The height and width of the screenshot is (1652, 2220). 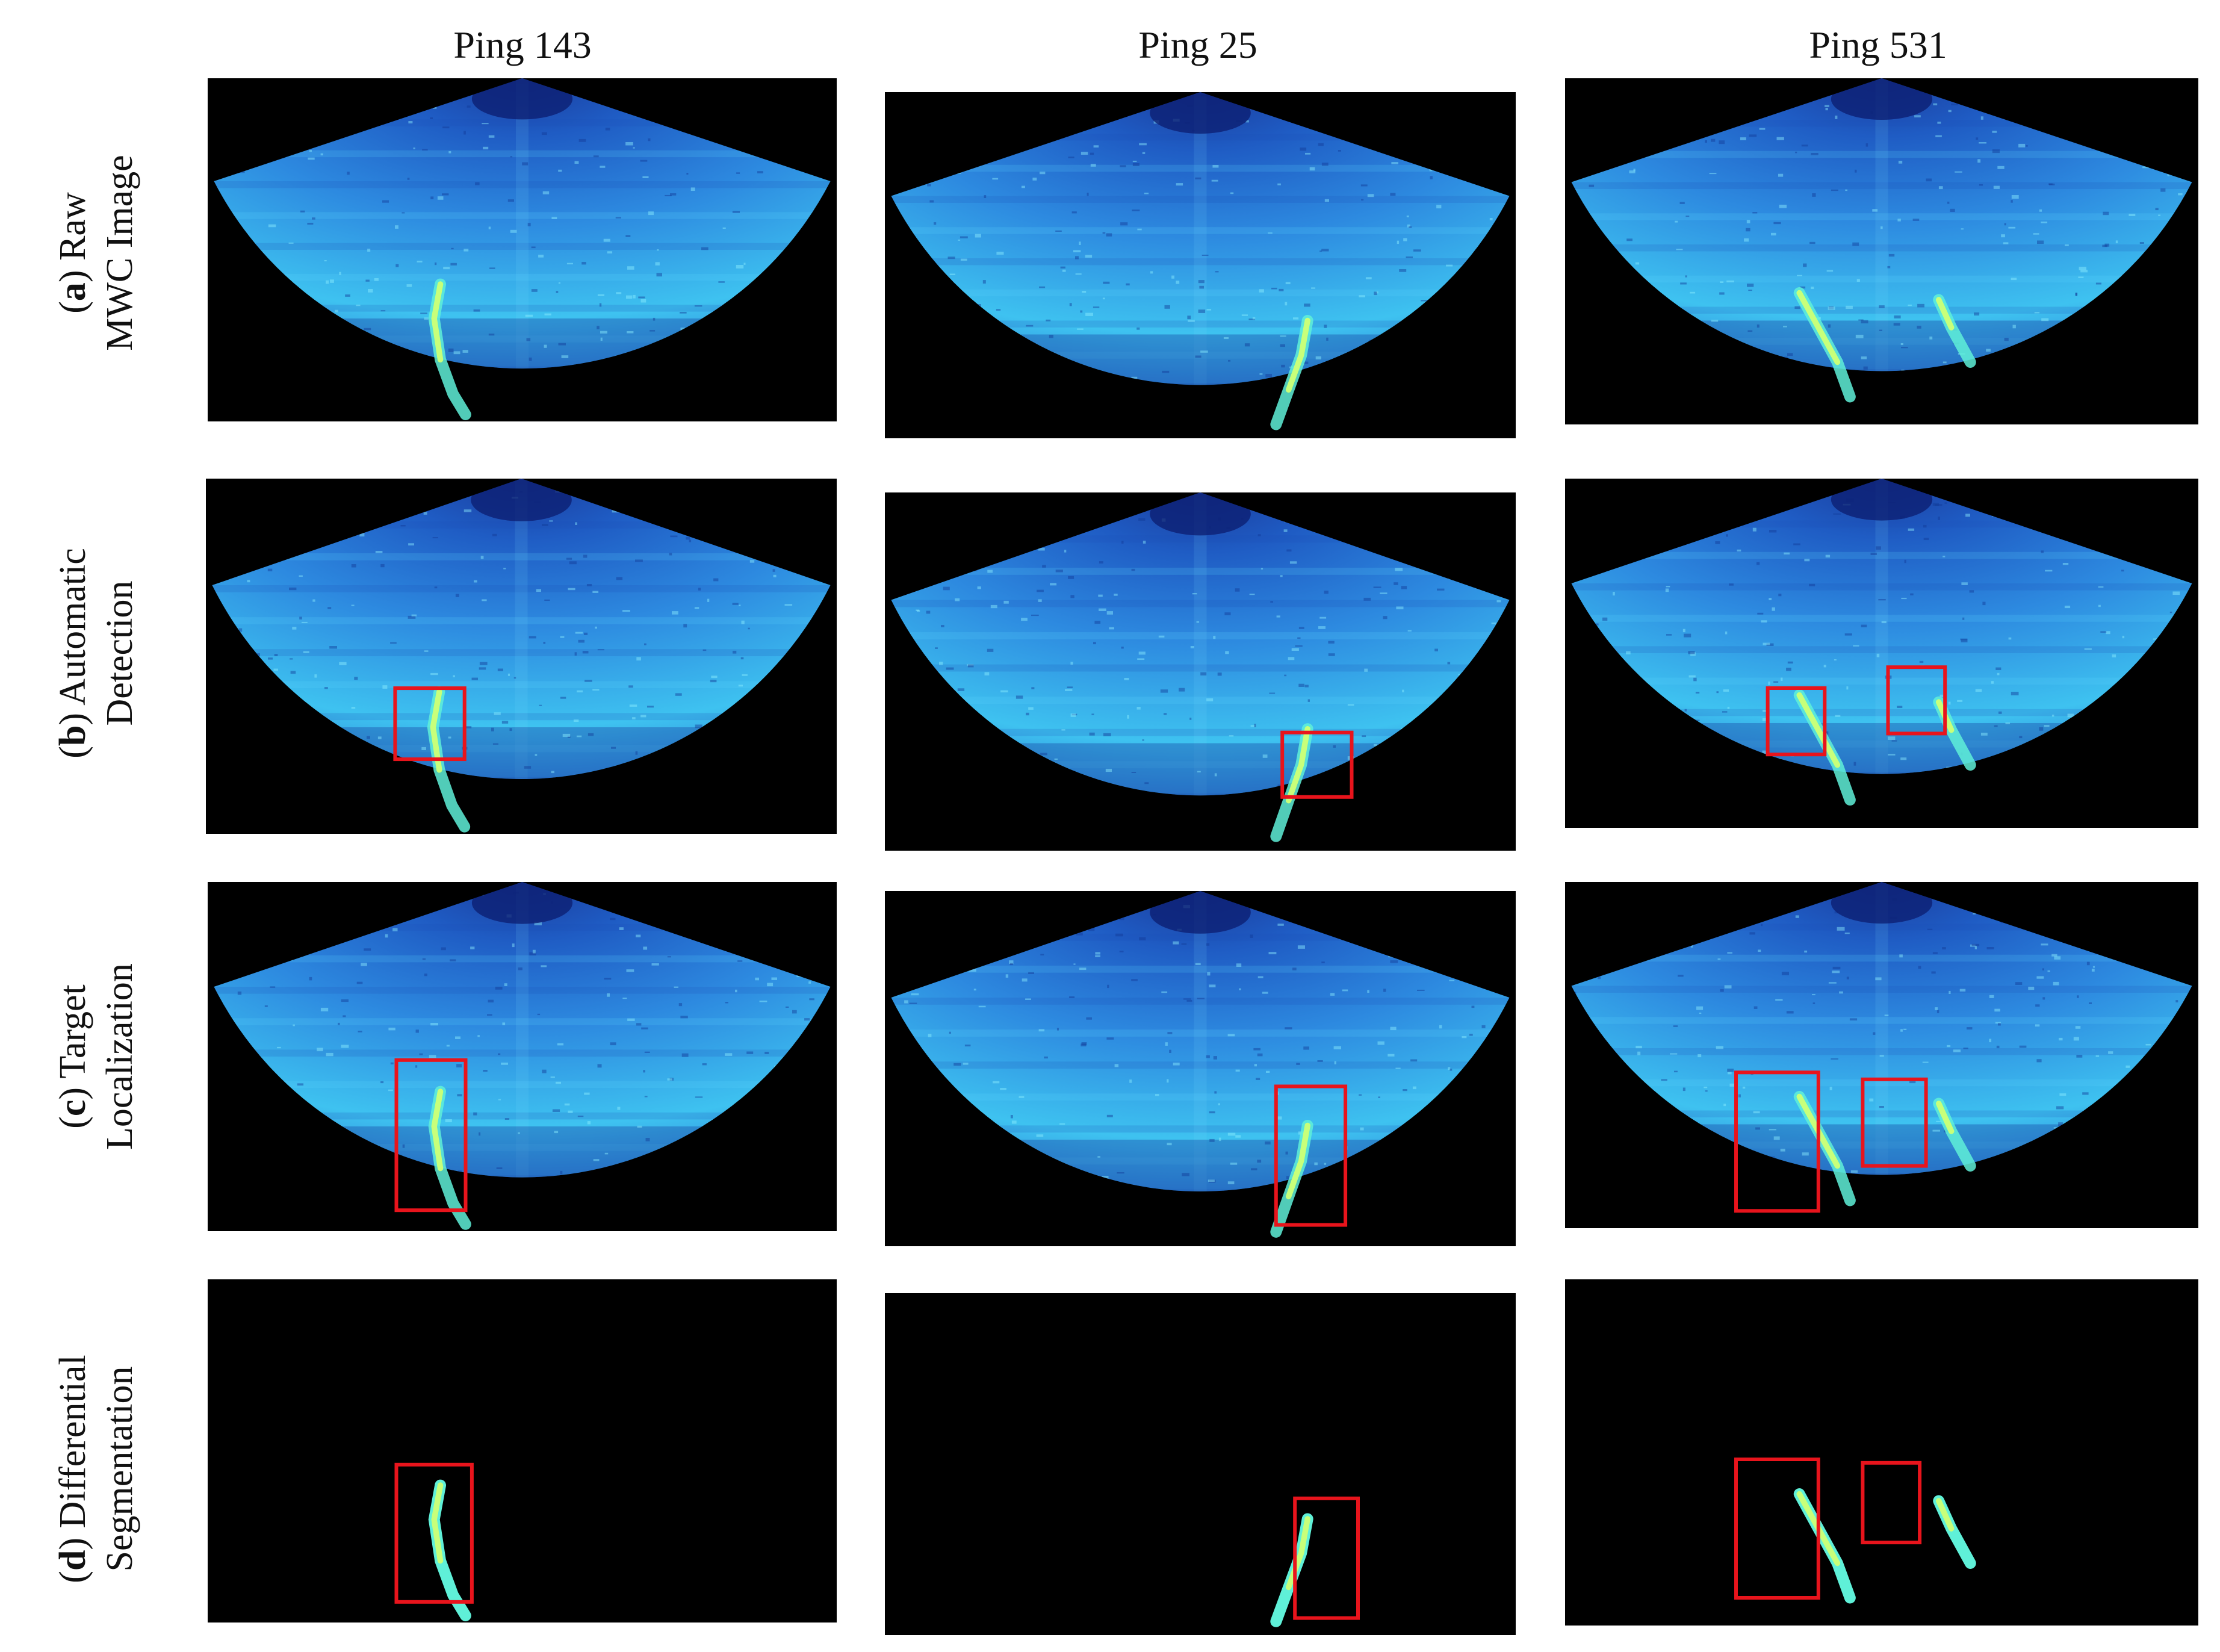 I want to click on sonar-panel-r2-c2, so click(x=1200, y=671).